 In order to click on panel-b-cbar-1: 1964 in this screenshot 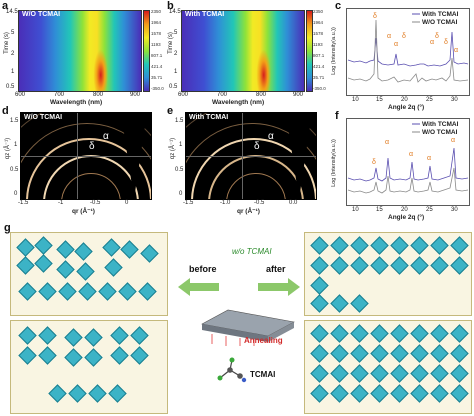, I will do `click(318, 22)`.